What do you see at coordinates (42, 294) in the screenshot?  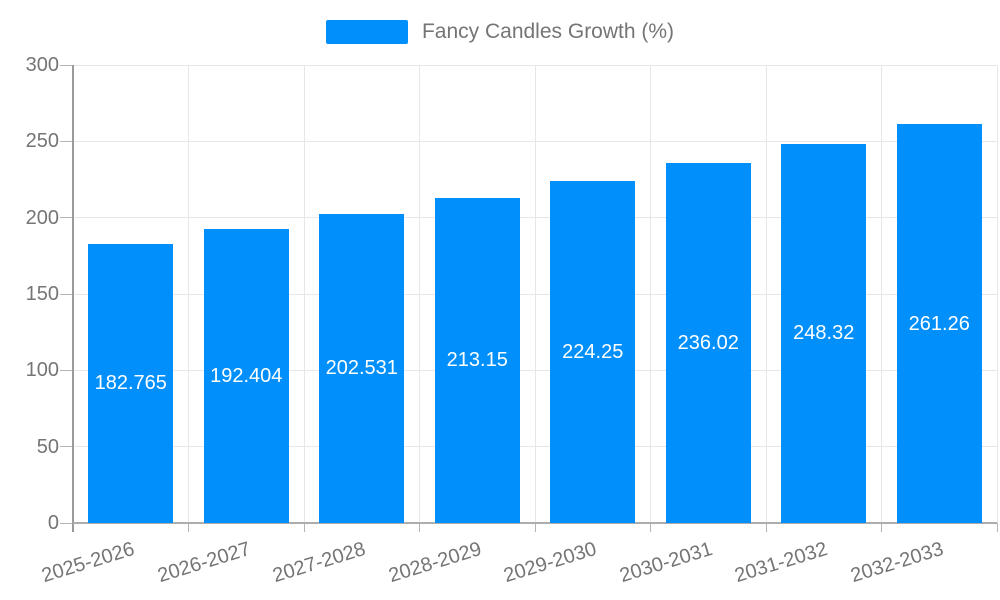 I see `y-axis-label: 150` at bounding box center [42, 294].